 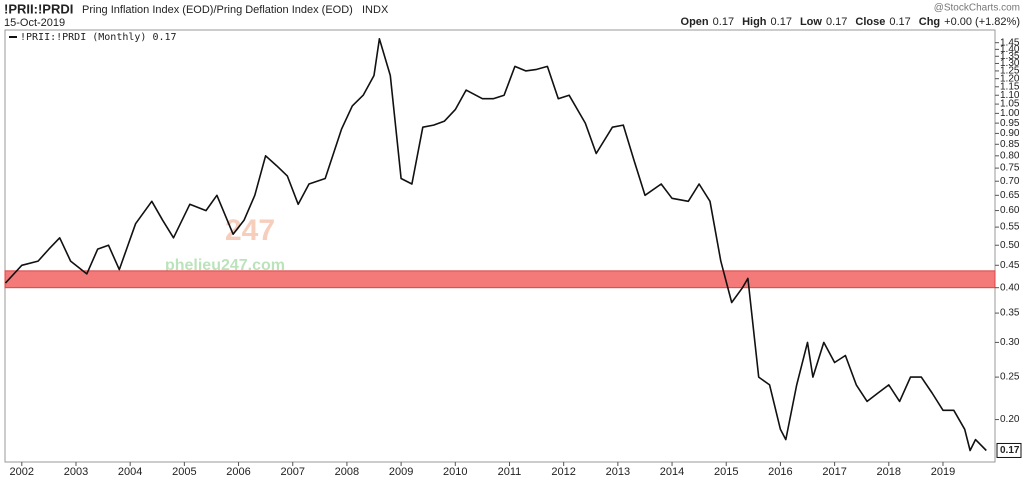 I want to click on x-tick-label: 2008, so click(x=347, y=472).